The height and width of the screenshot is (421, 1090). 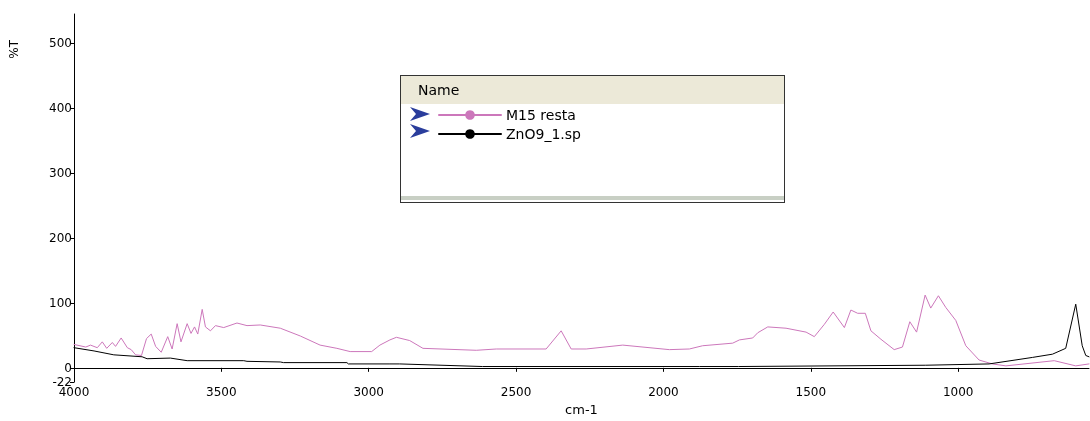 What do you see at coordinates (60, 237) in the screenshot?
I see `y-tick-label: 200` at bounding box center [60, 237].